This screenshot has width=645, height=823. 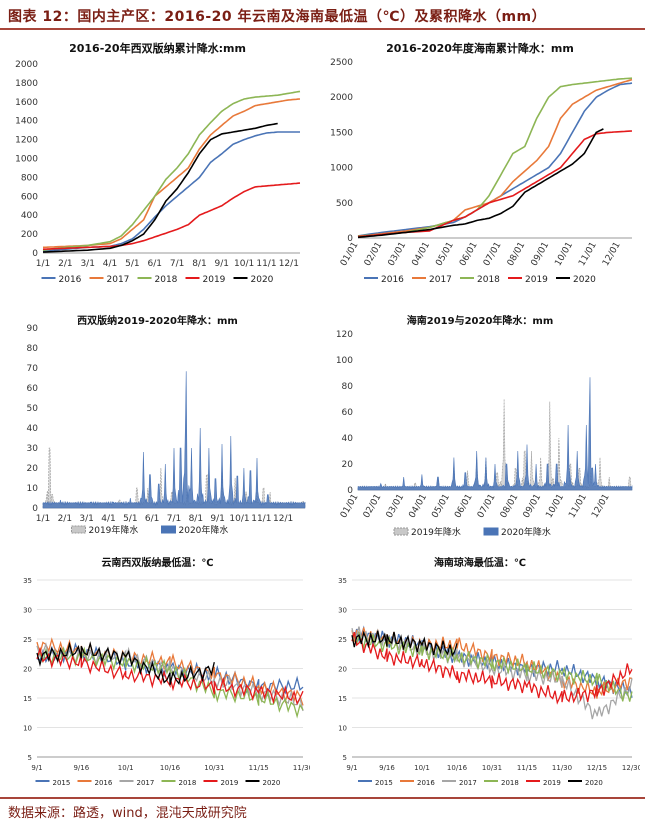 What do you see at coordinates (26, 103) in the screenshot?
I see `y-tick-label: 1600` at bounding box center [26, 103].